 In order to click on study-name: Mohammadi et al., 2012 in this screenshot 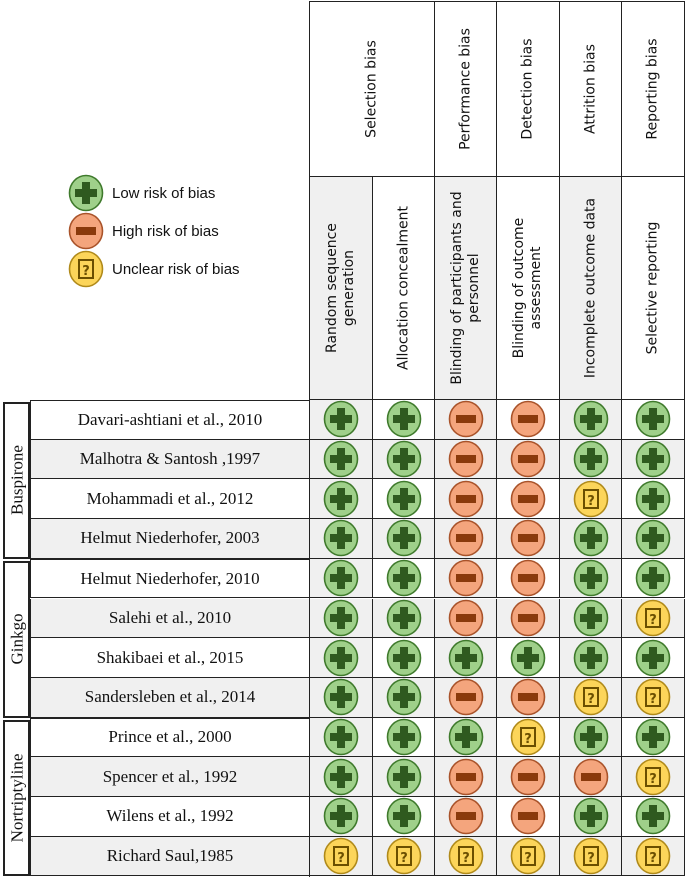, I will do `click(170, 499)`.